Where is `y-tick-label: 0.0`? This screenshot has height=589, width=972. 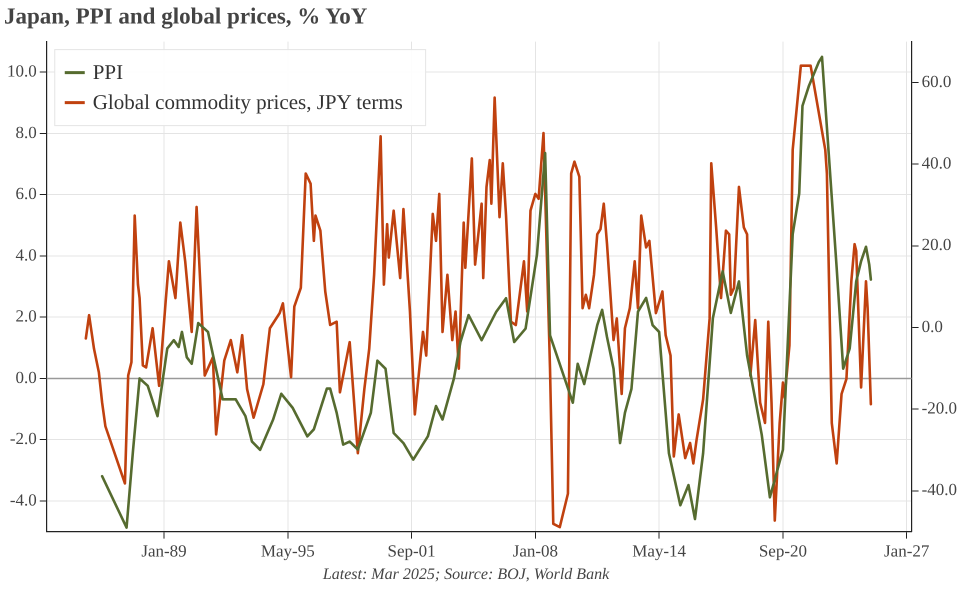
y-tick-label: 0.0 is located at coordinates (26, 377).